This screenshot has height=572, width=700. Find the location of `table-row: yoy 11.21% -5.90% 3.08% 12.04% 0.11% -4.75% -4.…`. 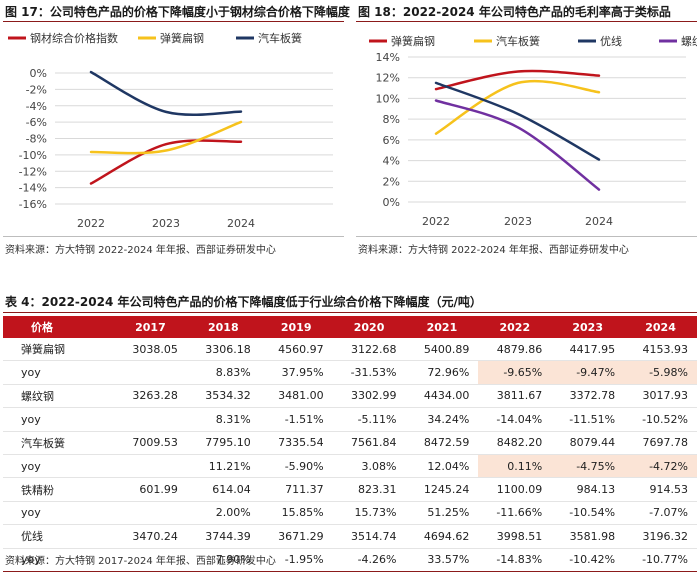

table-row: yoy 11.21% -5.90% 3.08% 12.04% 0.11% -4.75% -4.… is located at coordinates (350, 466).